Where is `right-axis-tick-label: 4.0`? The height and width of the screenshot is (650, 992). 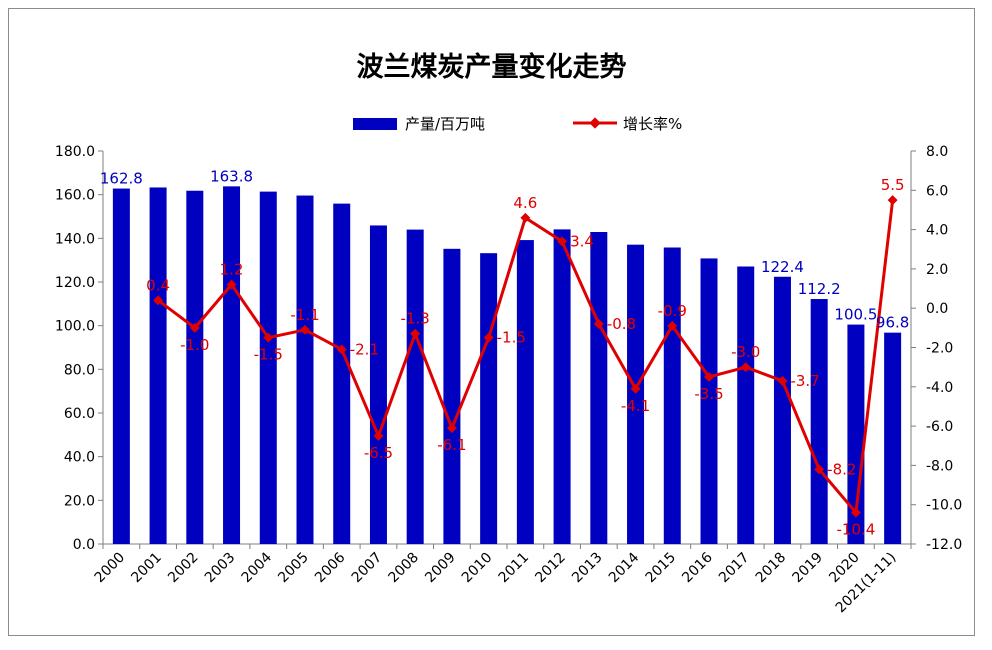
right-axis-tick-label: 4.0 is located at coordinates (937, 231).